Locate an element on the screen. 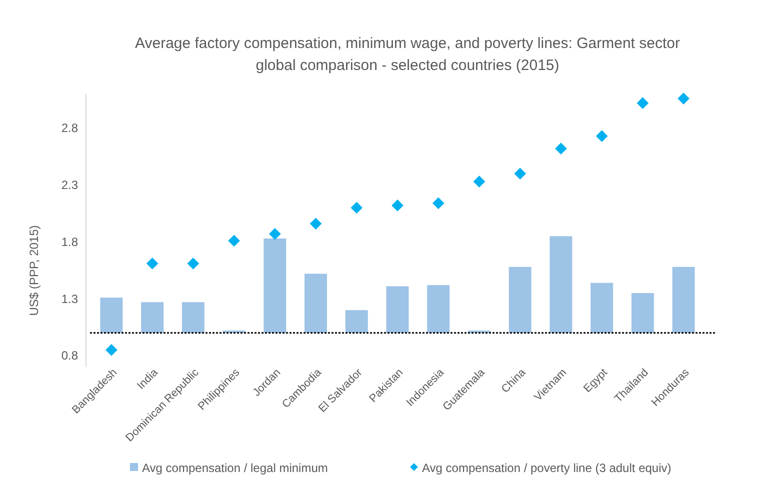  y-tick-label: 2.3 is located at coordinates (69, 185).